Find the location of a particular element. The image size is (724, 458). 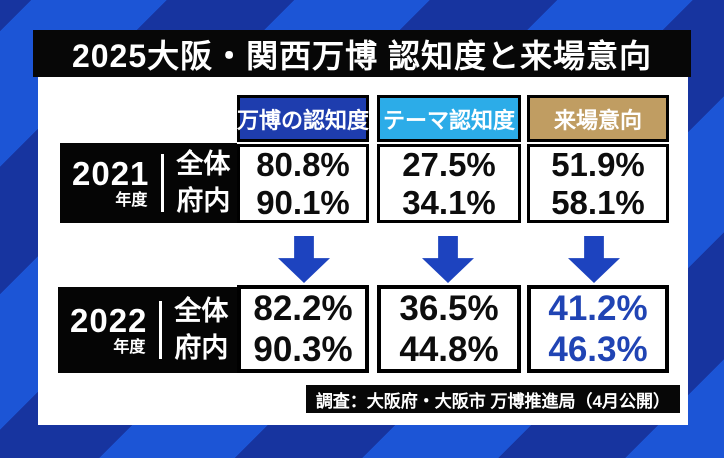

column-header-theme-awareness: テーマ認知度 is located at coordinates (449, 118).